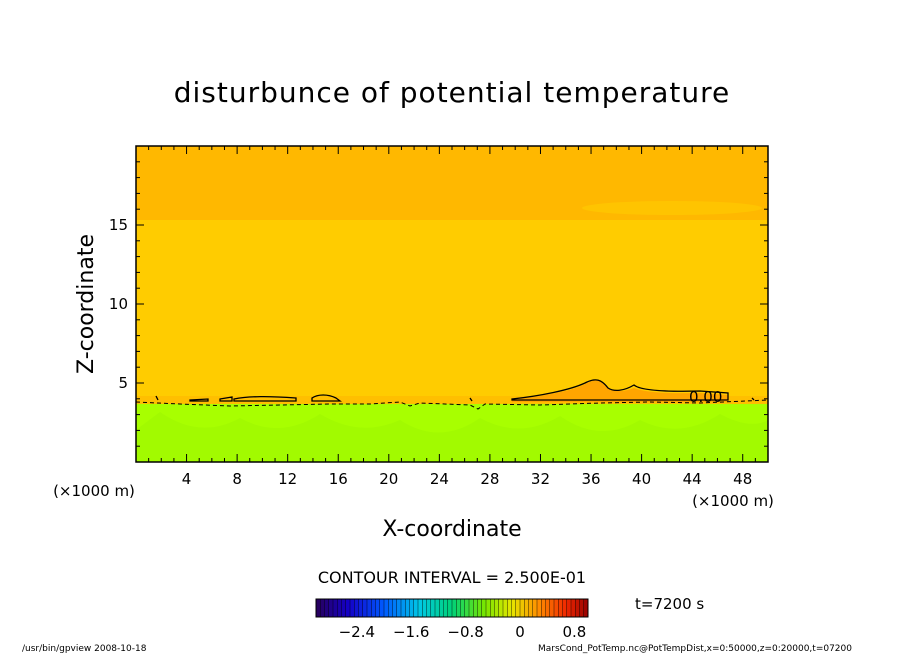 The image size is (904, 654). I want to click on contour-solid, so click(459, 390).